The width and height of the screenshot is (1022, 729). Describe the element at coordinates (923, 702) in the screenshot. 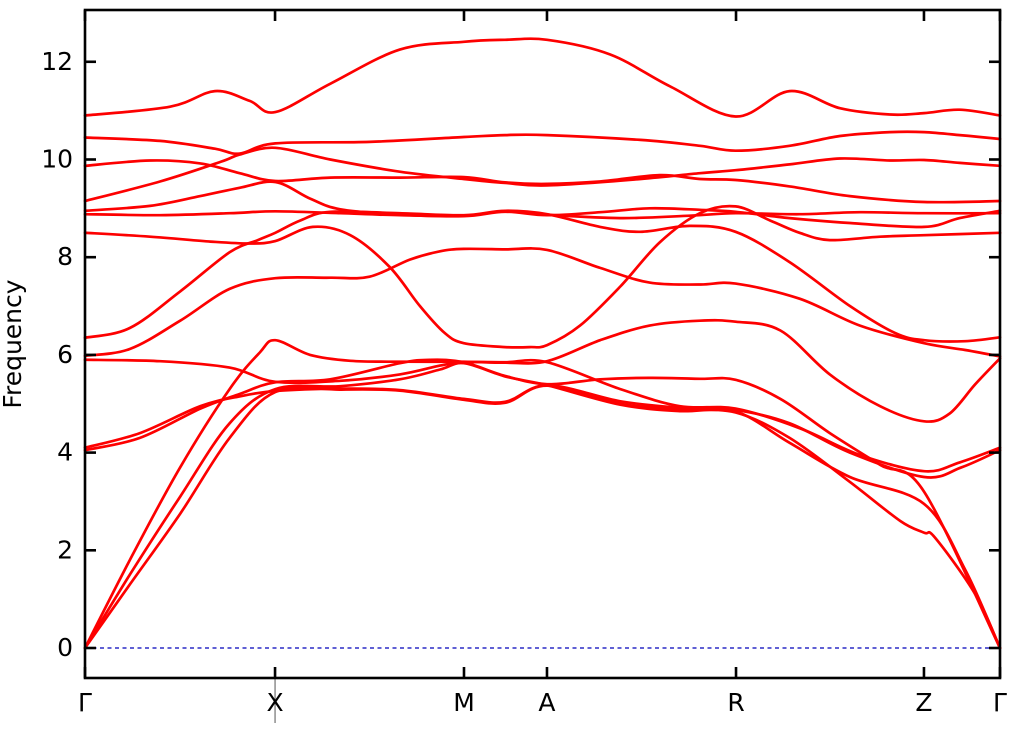

I see `x-tick-label-5: Z` at that location.